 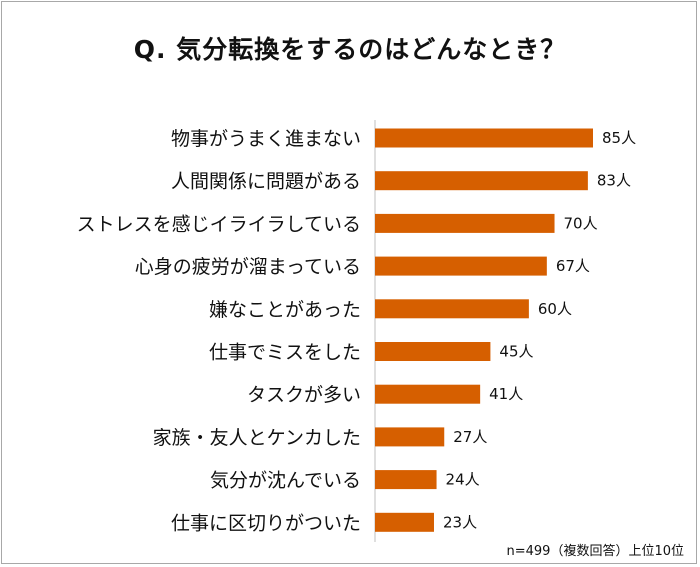 I want to click on sample-note: n=499（複数回答）上位10位, so click(x=595, y=551).